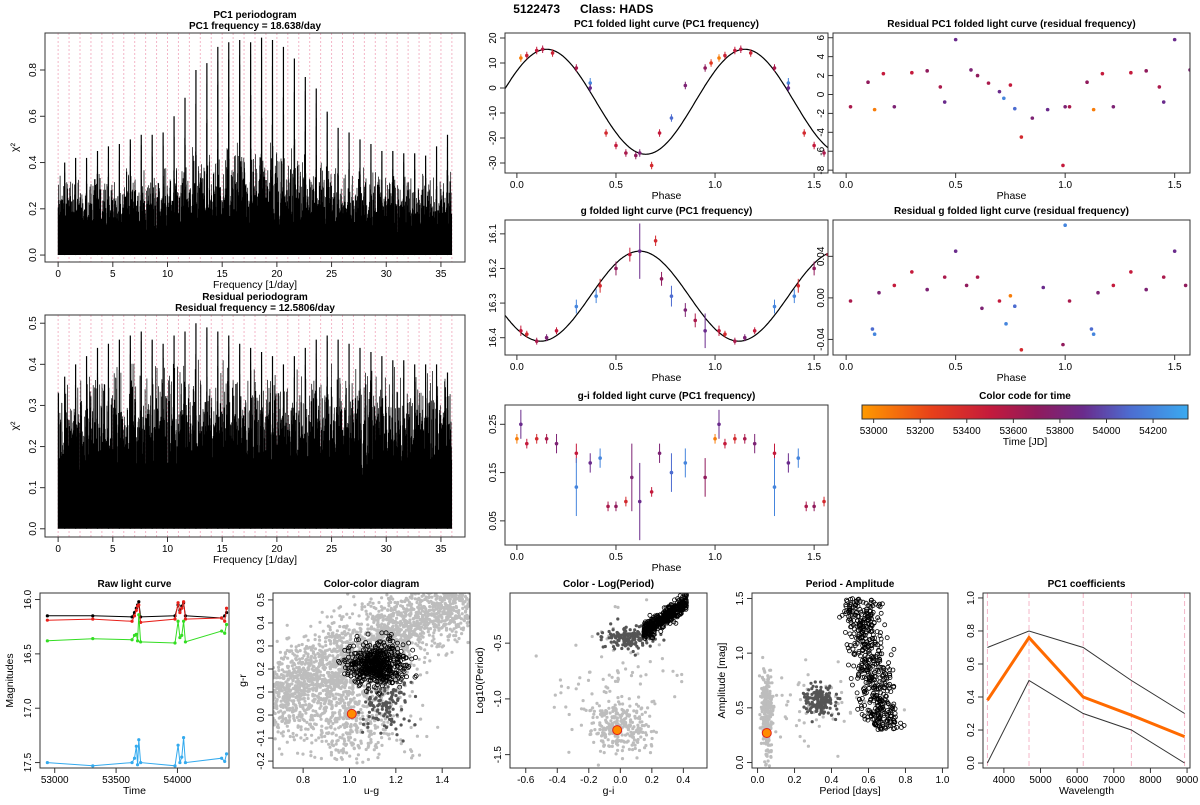  What do you see at coordinates (33, 323) in the screenshot?
I see `y-tick-label: 0.5` at bounding box center [33, 323].